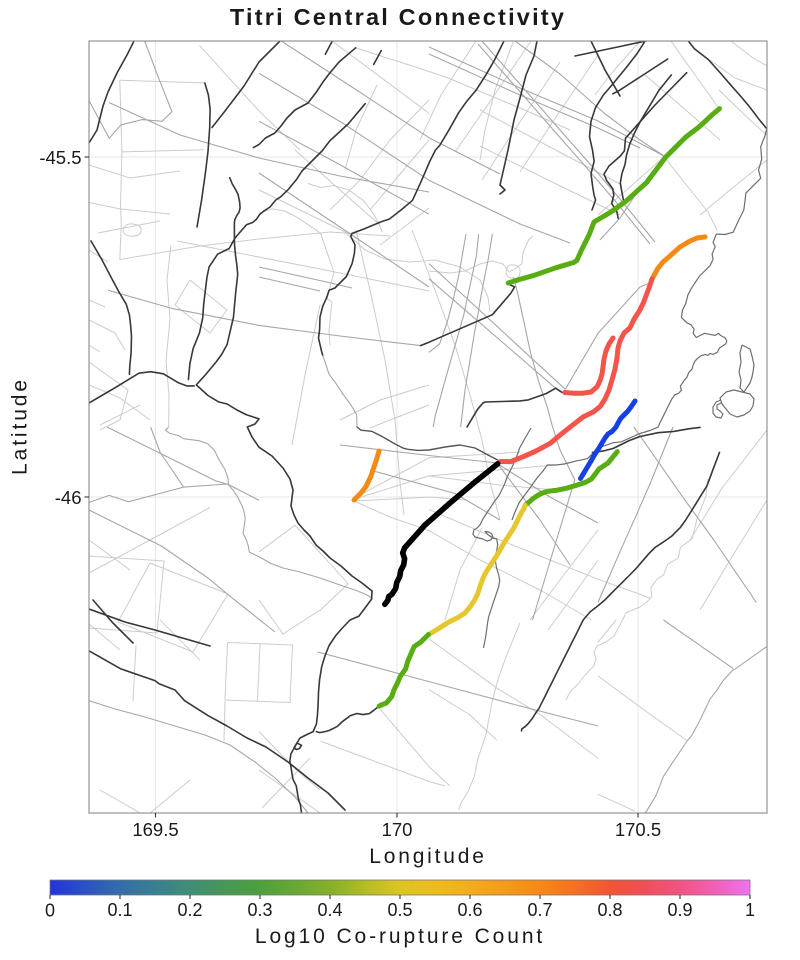 This screenshot has width=800, height=960. What do you see at coordinates (20, 426) in the screenshot?
I see `svg-text: Latitude` at bounding box center [20, 426].